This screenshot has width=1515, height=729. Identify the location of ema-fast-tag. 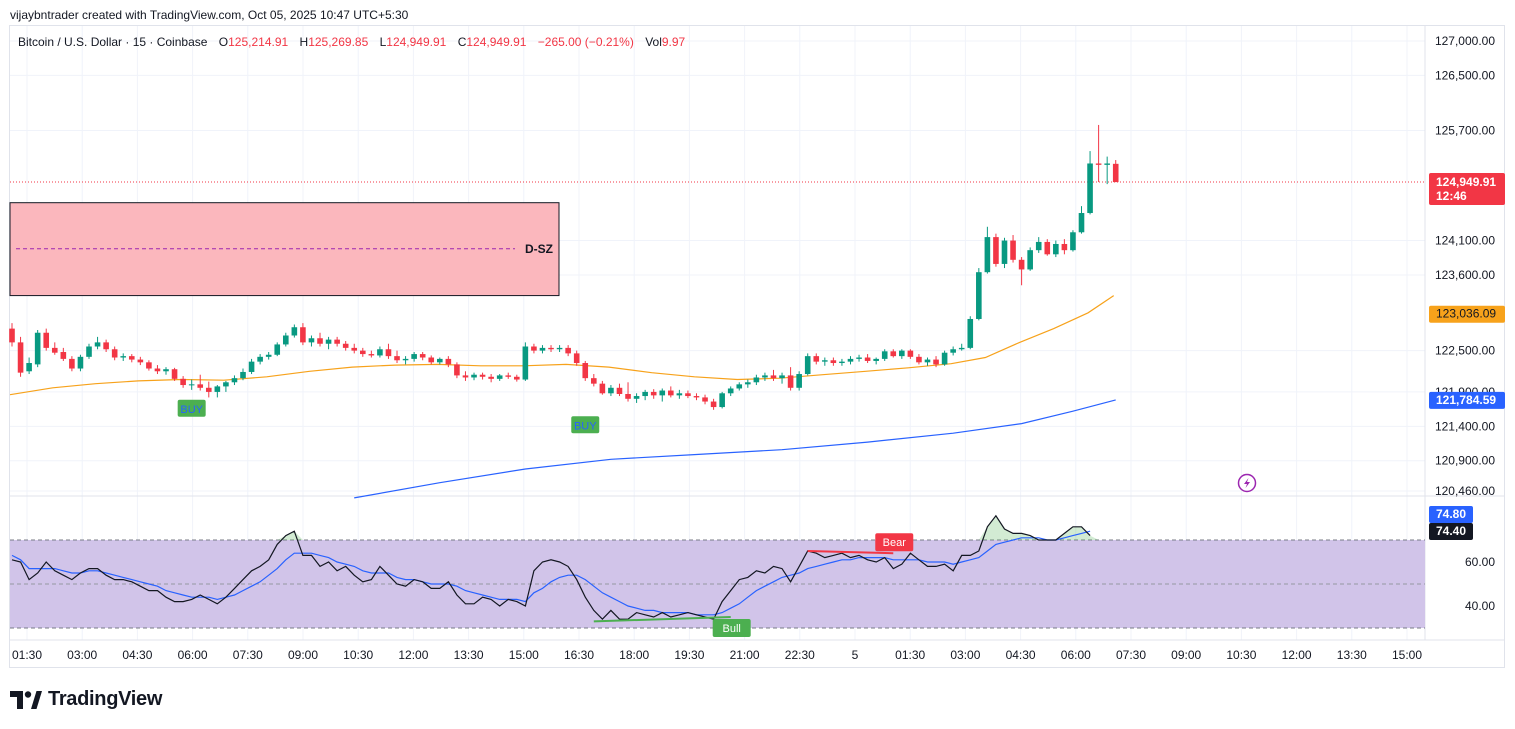
(1467, 314).